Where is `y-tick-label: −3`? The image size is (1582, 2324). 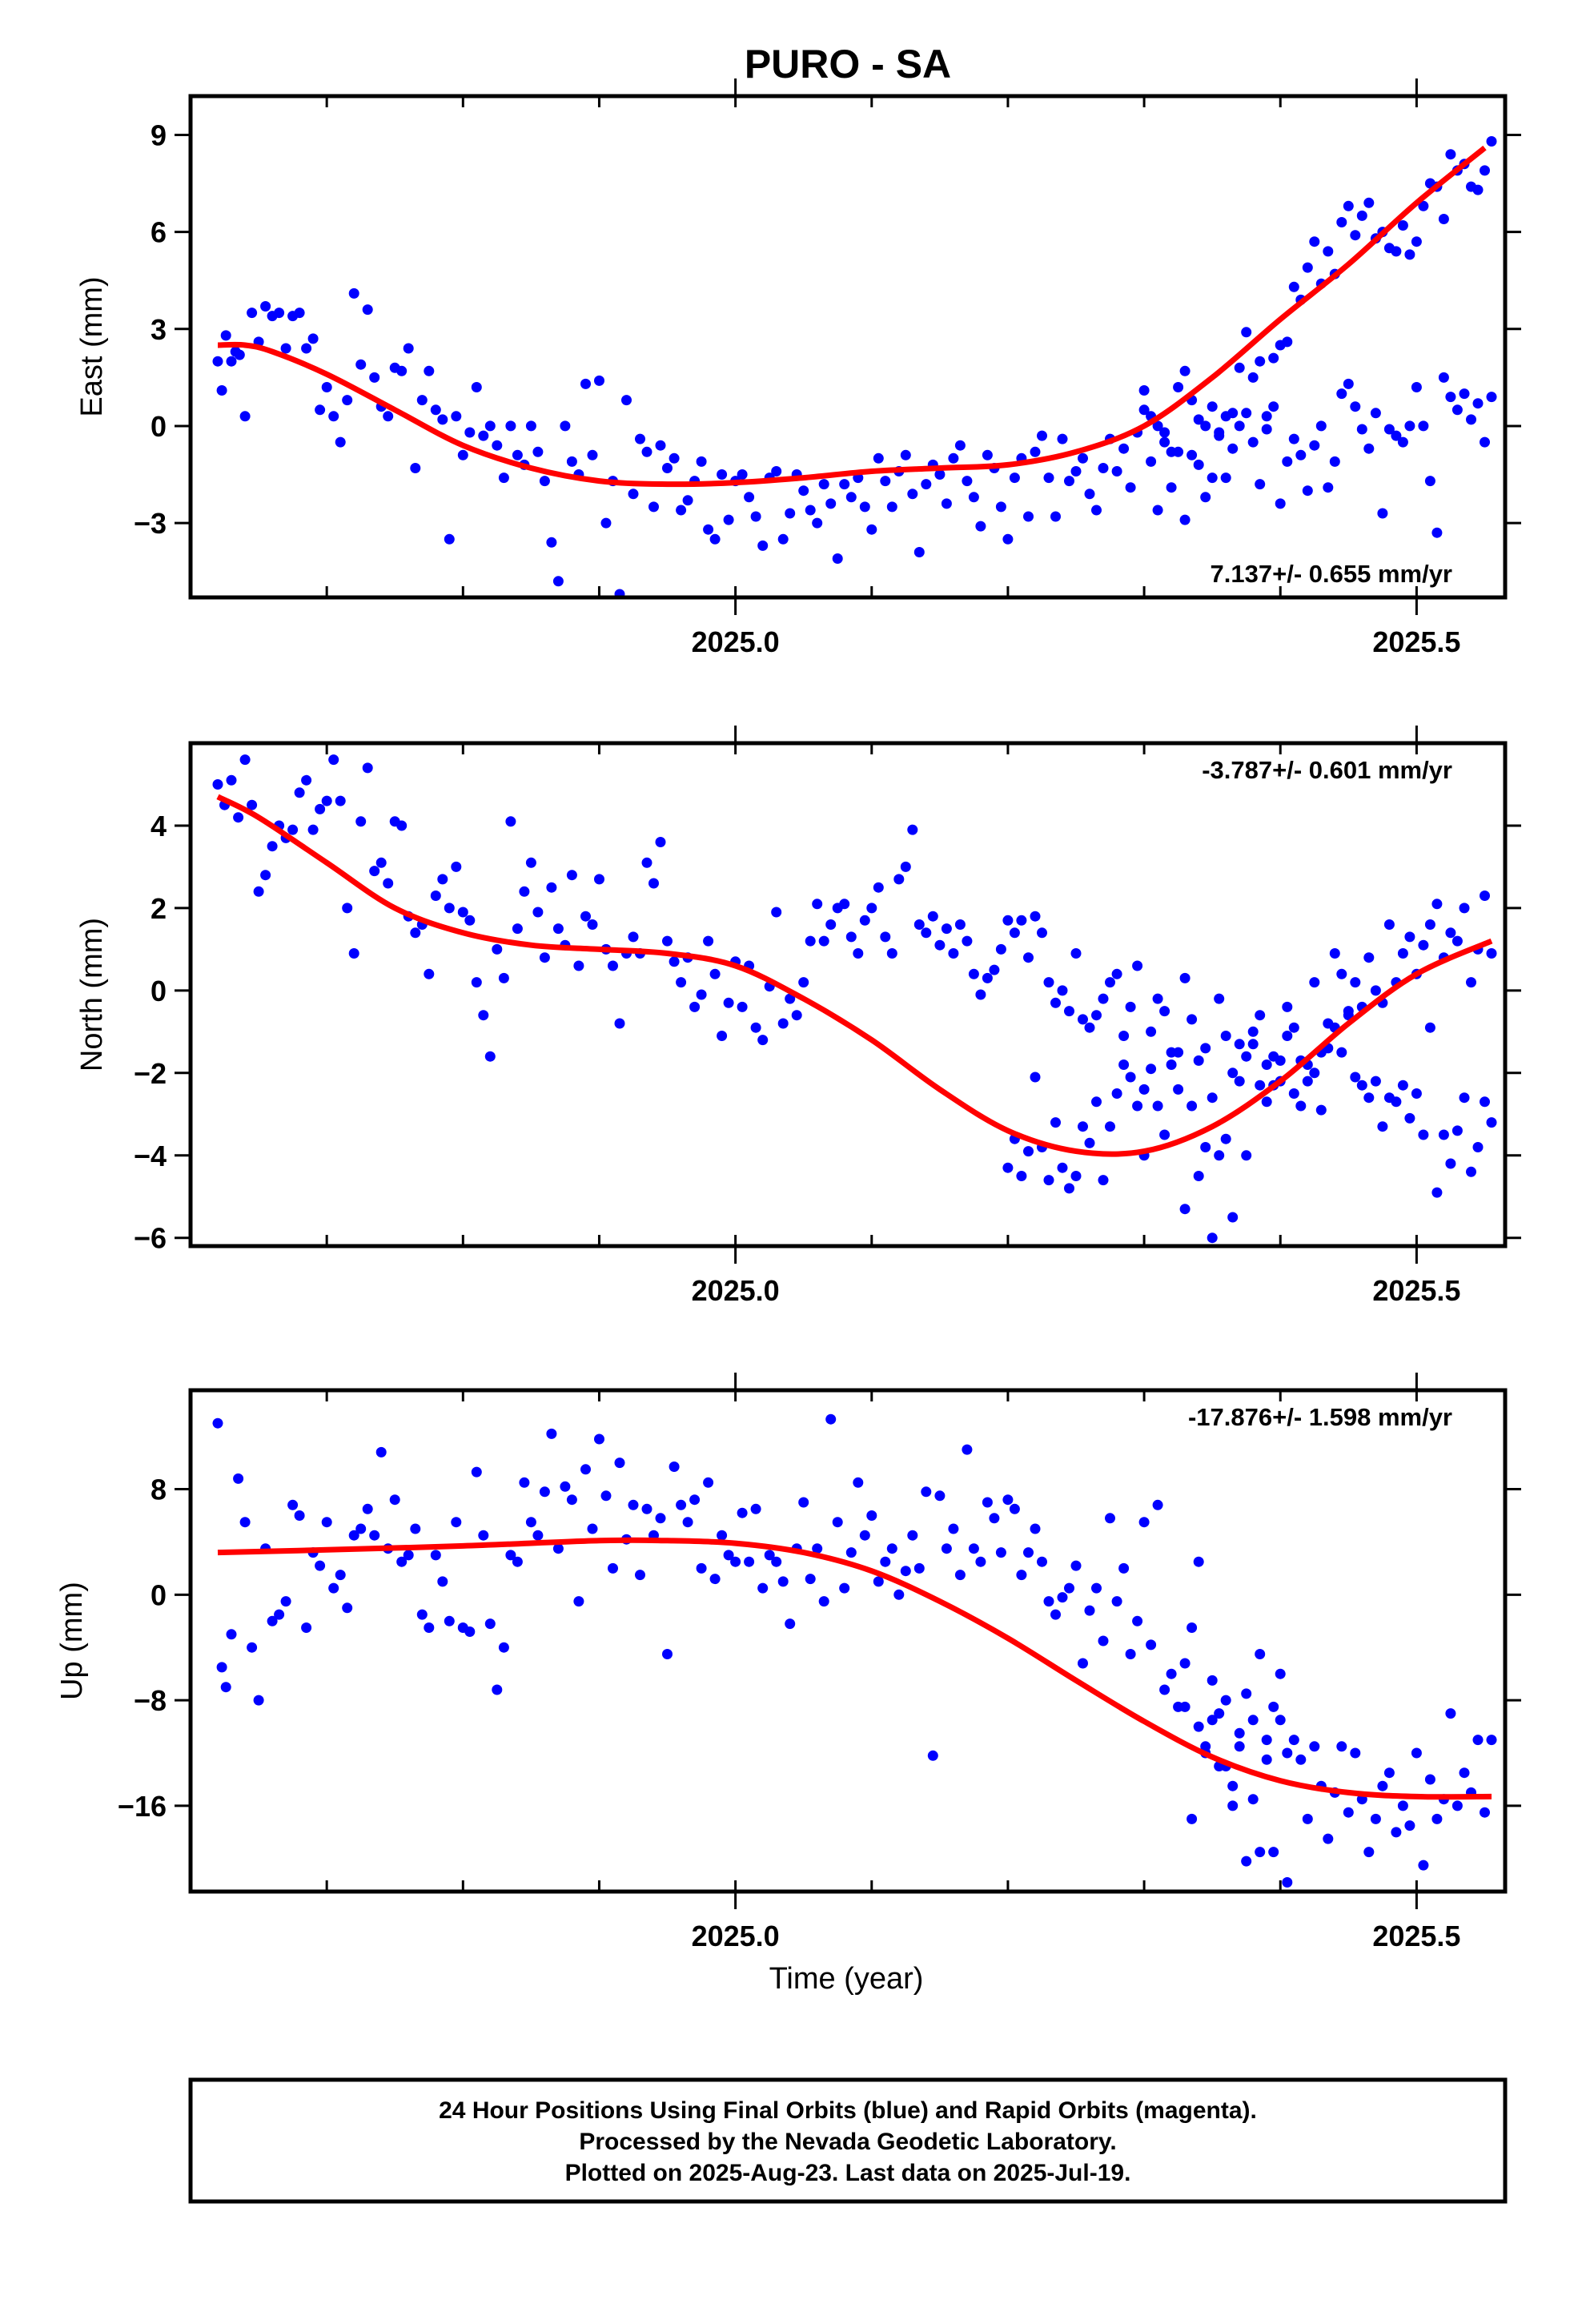
y-tick-label: −3 is located at coordinates (151, 523).